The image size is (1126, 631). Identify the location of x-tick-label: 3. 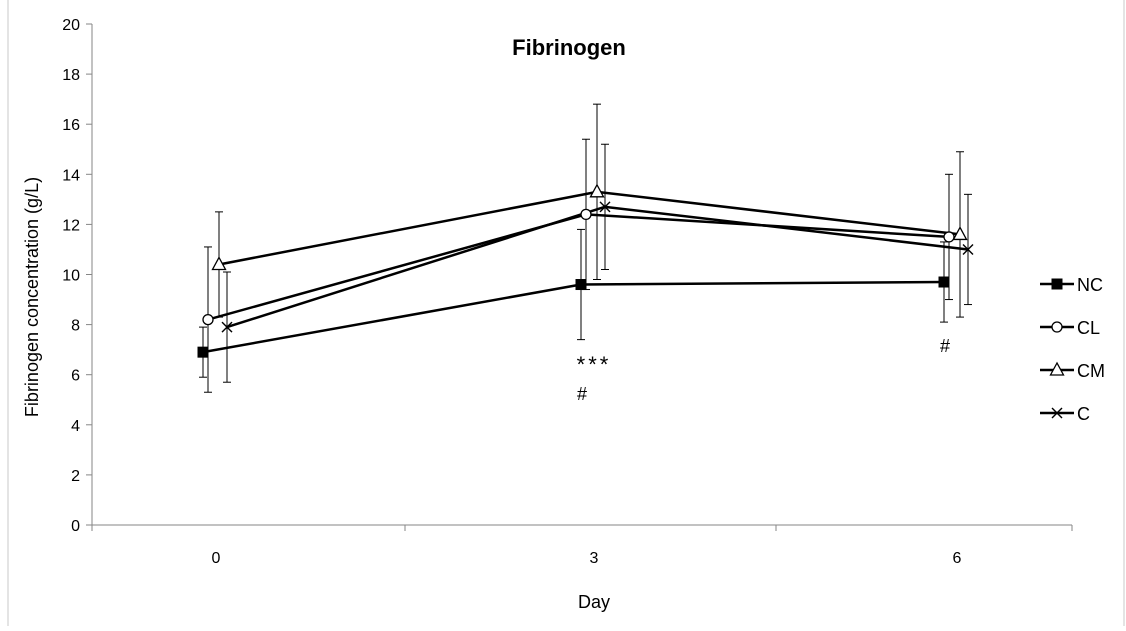
(594, 558).